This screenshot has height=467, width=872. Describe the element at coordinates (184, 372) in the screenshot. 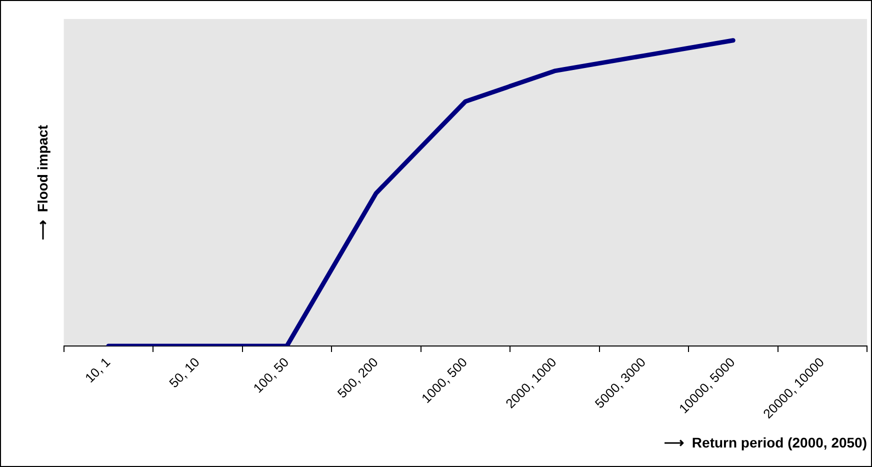

I see `x-tick-label: 50, 10` at that location.